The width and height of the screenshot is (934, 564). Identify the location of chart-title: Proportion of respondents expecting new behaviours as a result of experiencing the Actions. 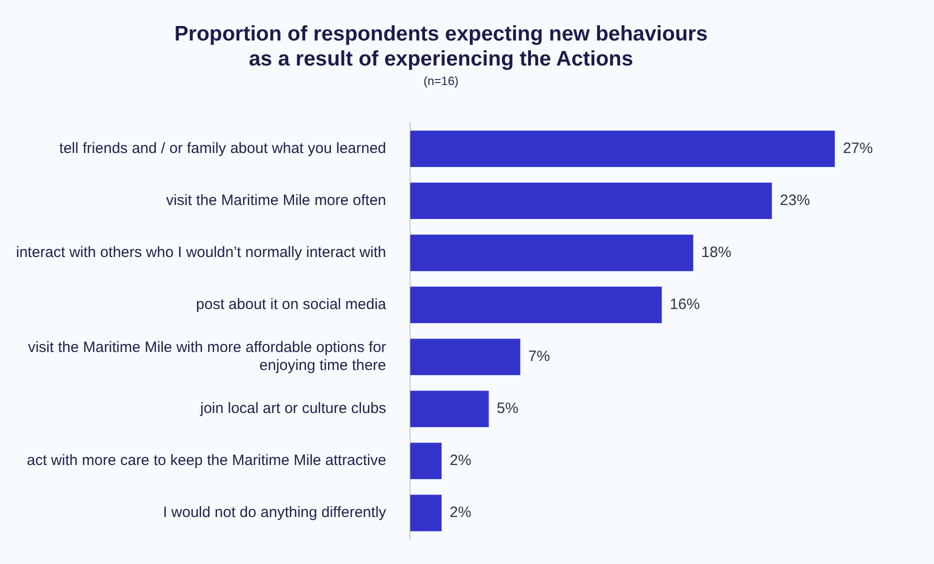
(441, 46).